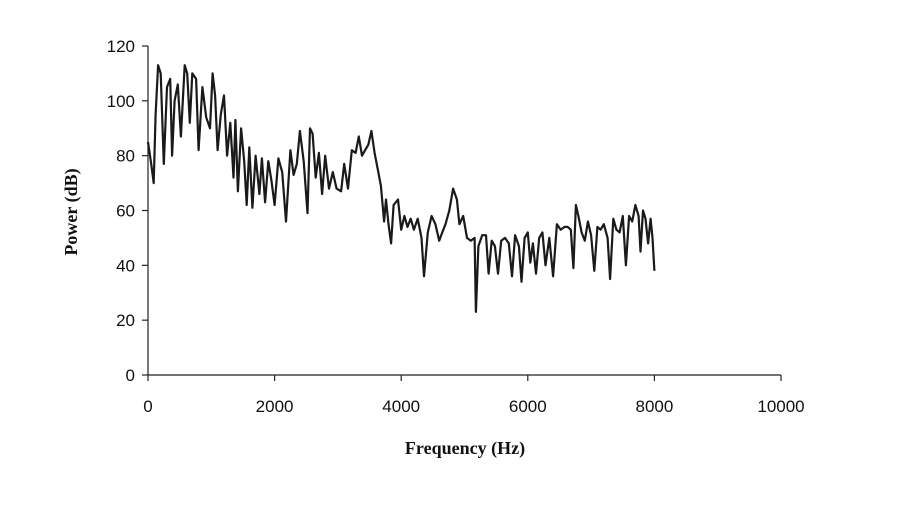  Describe the element at coordinates (125, 320) in the screenshot. I see `y-tick-label: 20` at that location.